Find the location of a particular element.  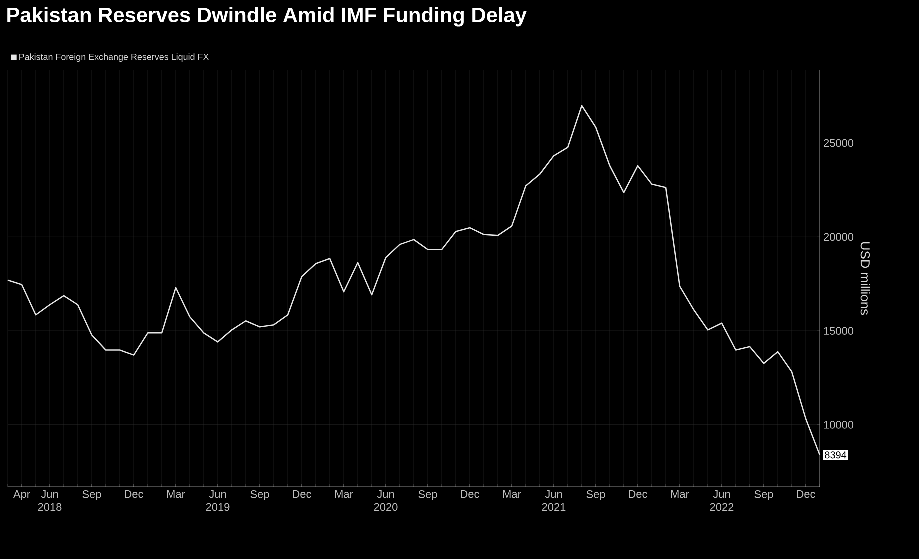

annotation: 8394 is located at coordinates (836, 455).